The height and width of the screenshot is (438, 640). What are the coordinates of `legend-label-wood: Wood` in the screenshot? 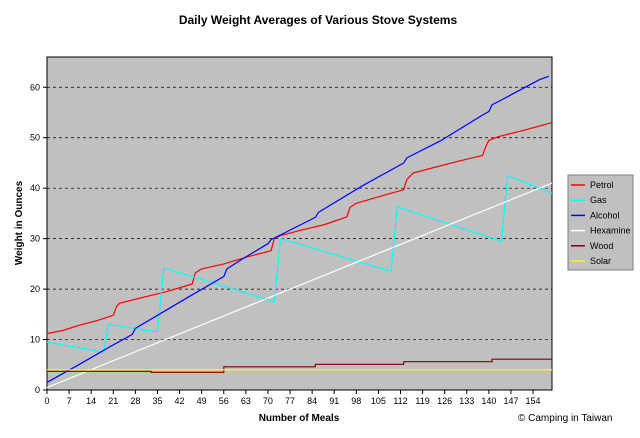 It's located at (601, 246).